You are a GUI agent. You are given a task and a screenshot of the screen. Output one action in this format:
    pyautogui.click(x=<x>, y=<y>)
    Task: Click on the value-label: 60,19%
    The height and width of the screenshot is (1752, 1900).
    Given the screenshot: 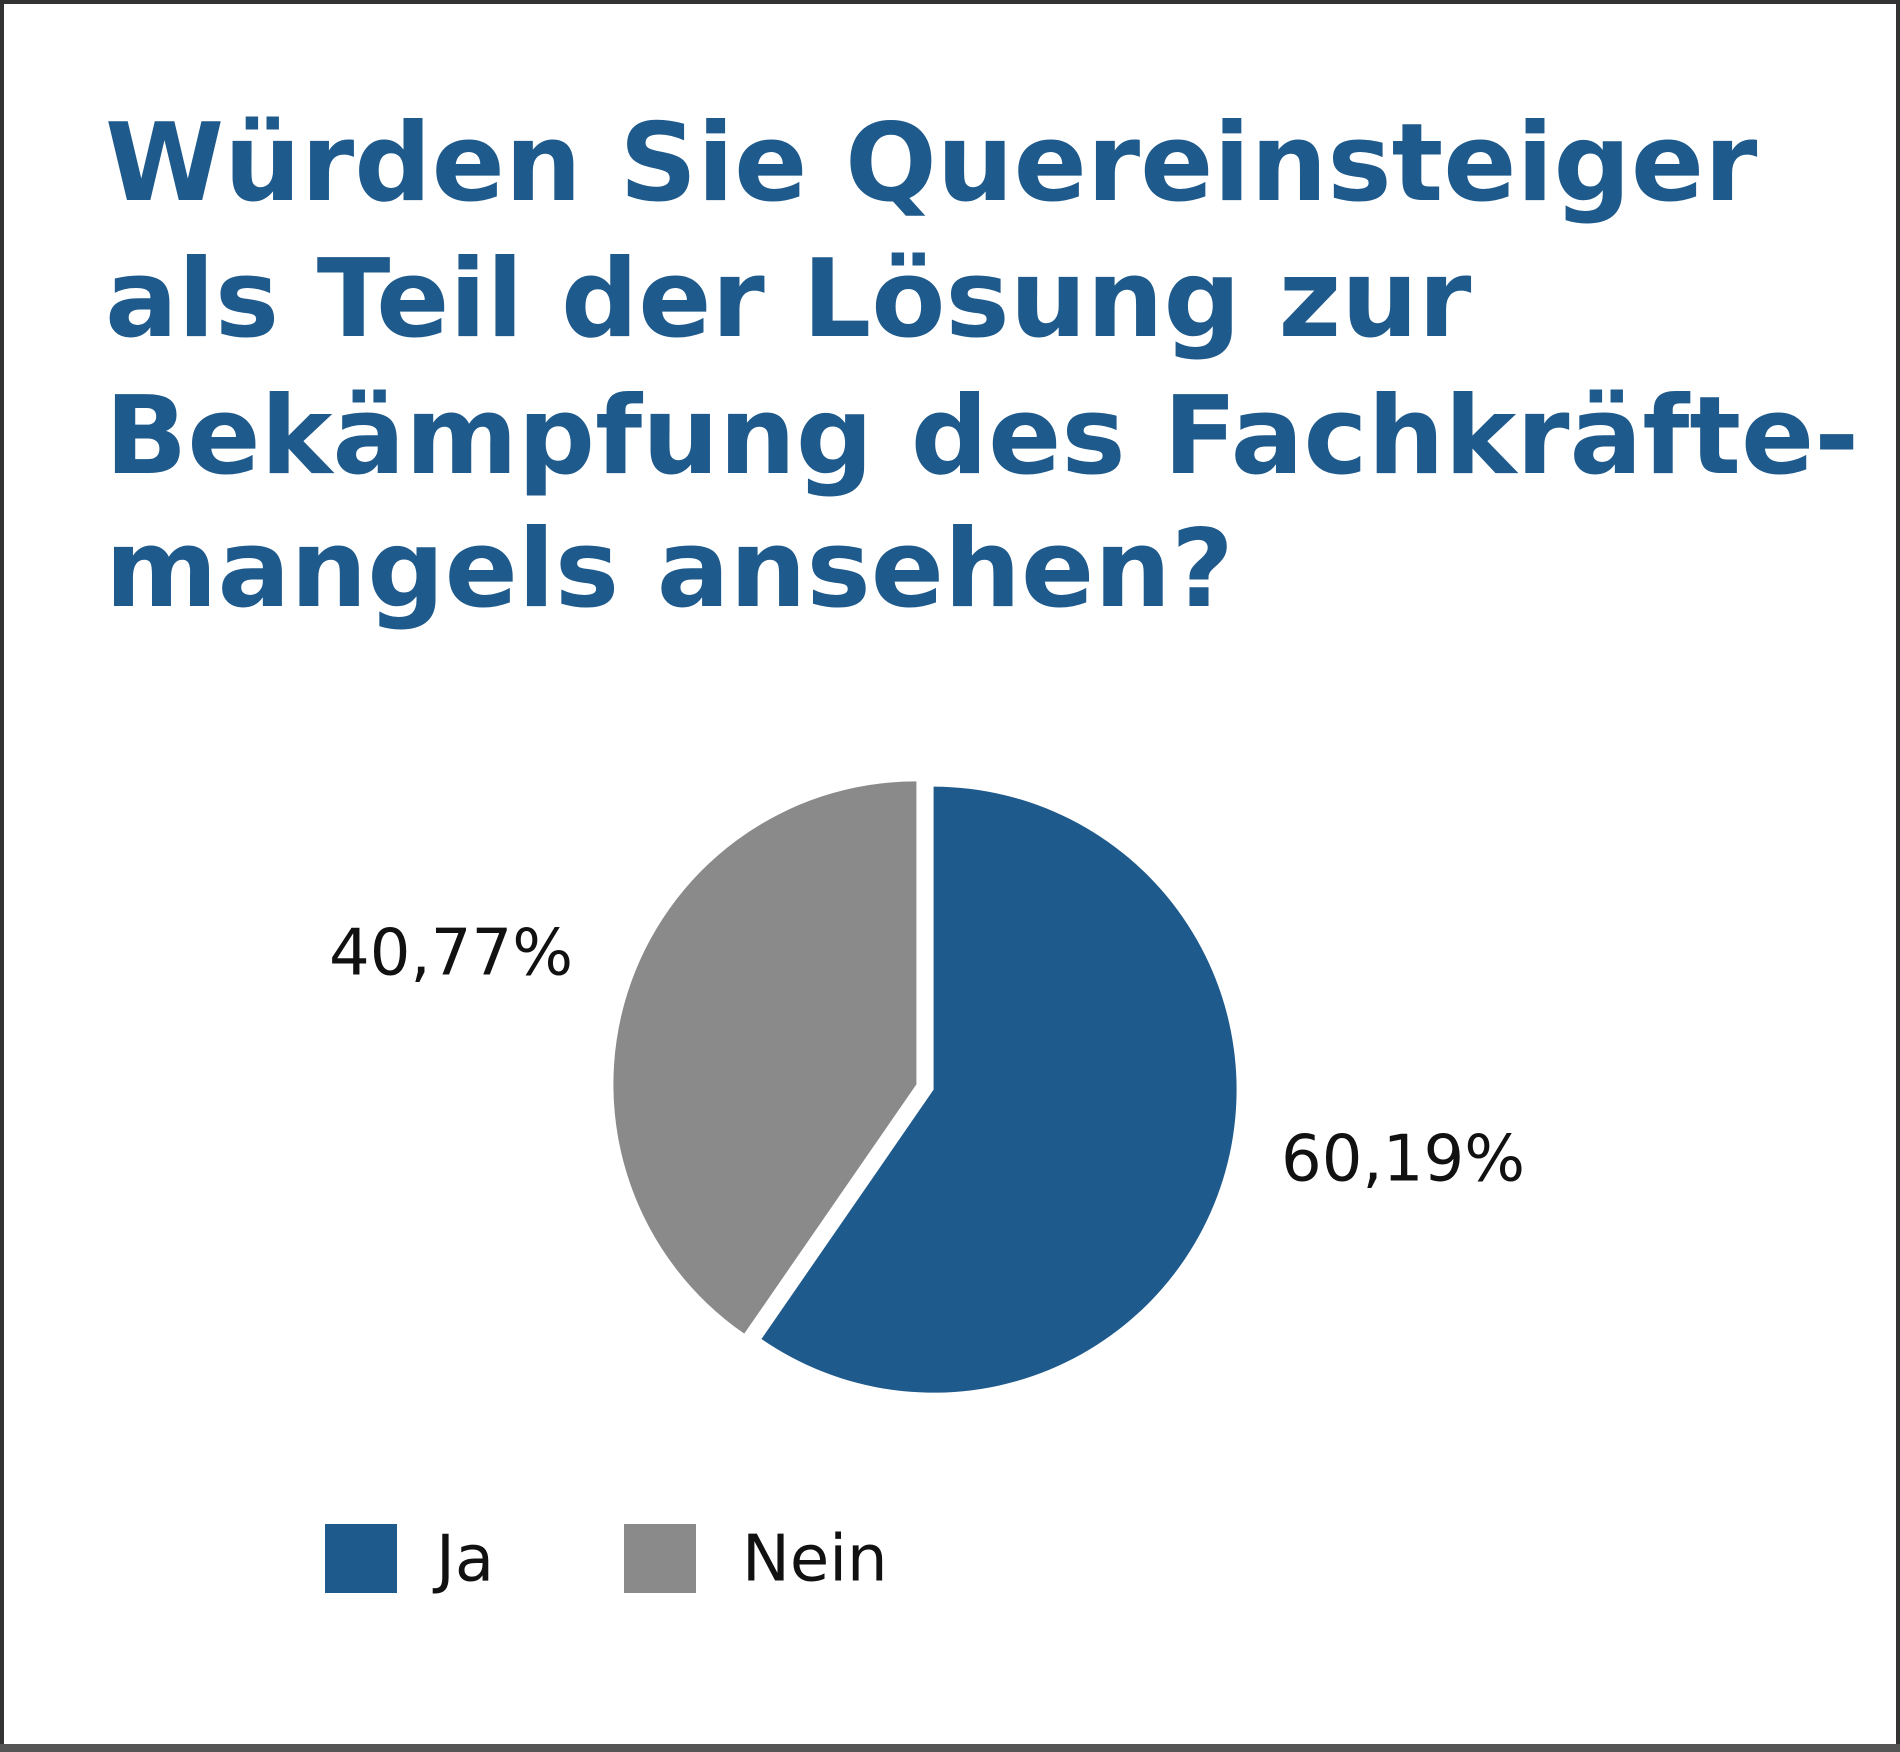 What is the action you would take?
    pyautogui.click(x=1403, y=1160)
    